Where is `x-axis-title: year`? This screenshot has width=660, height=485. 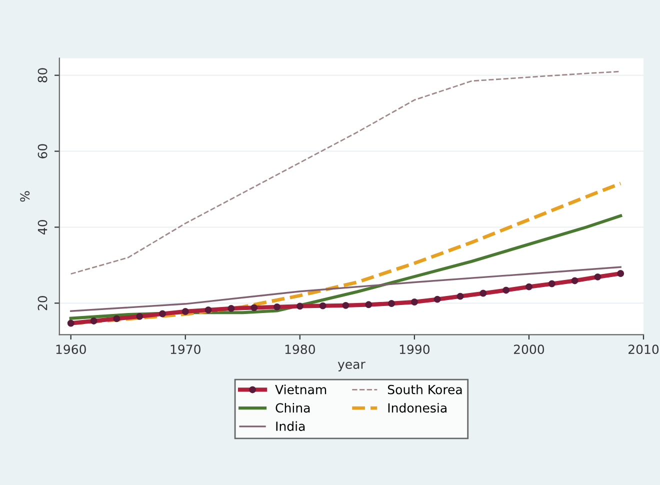 x-axis-title: year is located at coordinates (352, 367).